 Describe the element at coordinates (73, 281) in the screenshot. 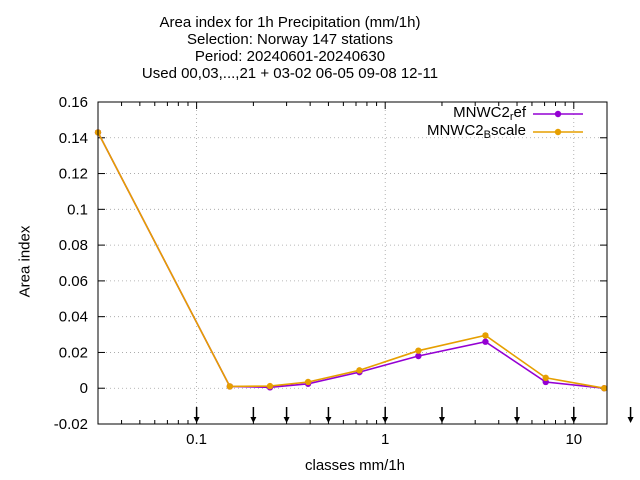

I see `y-tick-label: 0.06` at that location.